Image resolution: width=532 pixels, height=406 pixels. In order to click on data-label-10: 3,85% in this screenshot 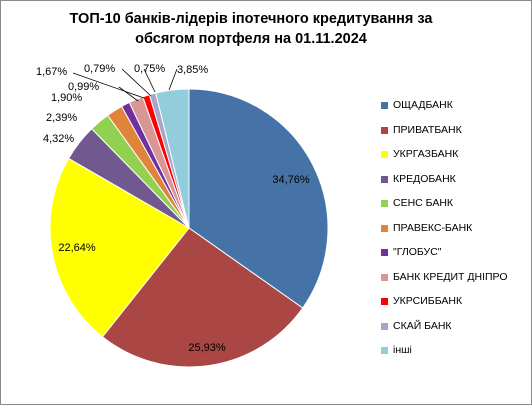, I will do `click(192, 70)`.